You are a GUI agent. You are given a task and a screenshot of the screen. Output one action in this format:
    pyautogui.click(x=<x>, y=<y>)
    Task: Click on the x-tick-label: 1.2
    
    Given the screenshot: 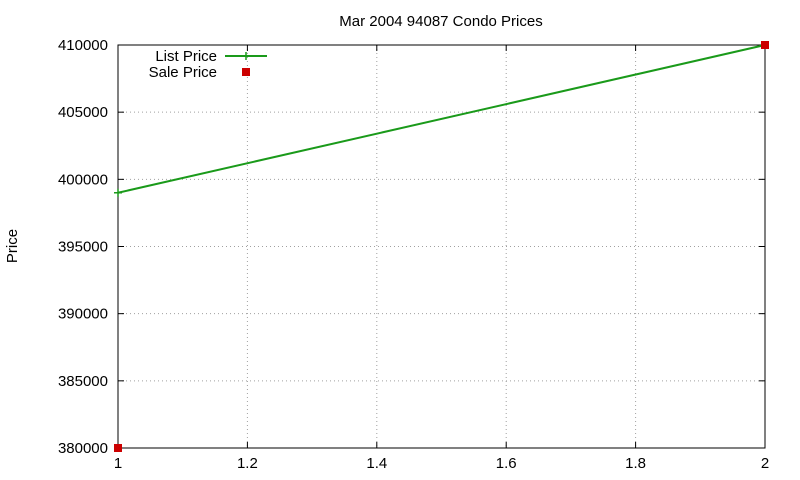 What is the action you would take?
    pyautogui.click(x=247, y=463)
    